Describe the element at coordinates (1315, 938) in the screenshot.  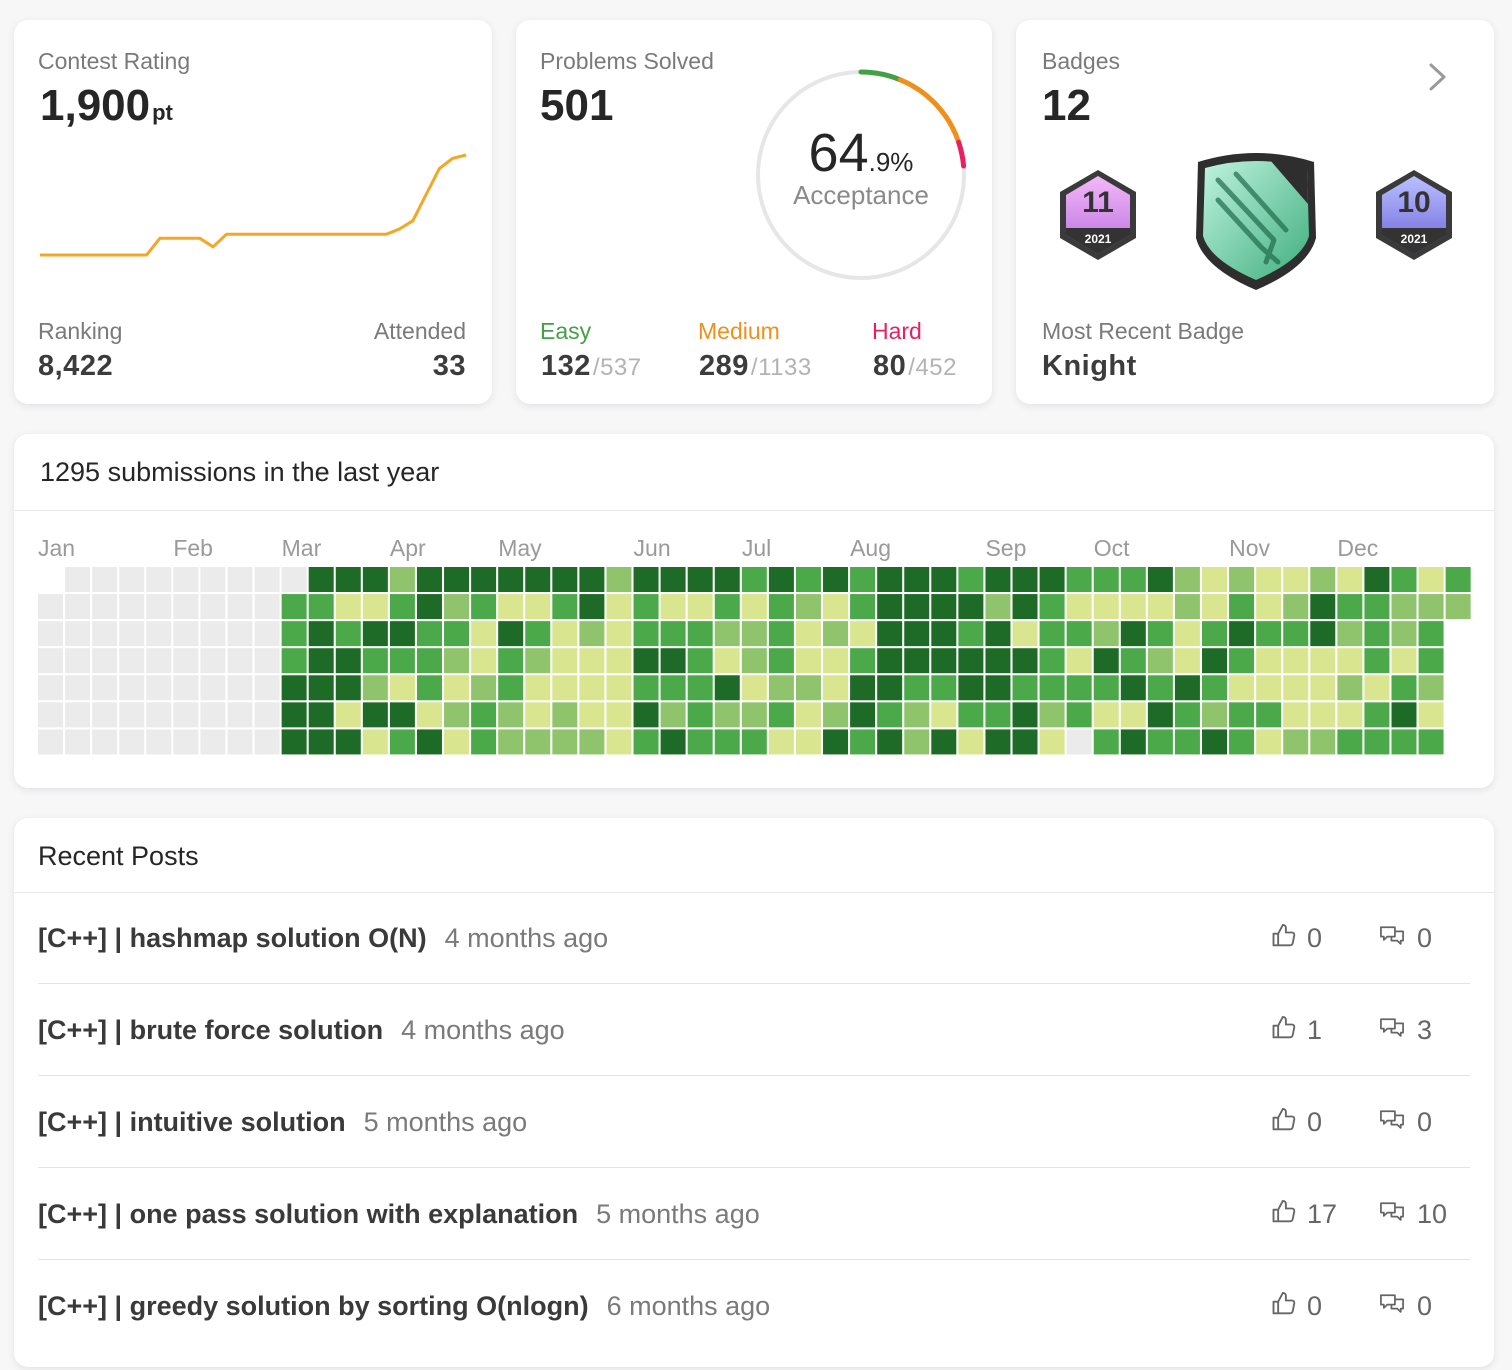
I see `like-count: 0` at that location.